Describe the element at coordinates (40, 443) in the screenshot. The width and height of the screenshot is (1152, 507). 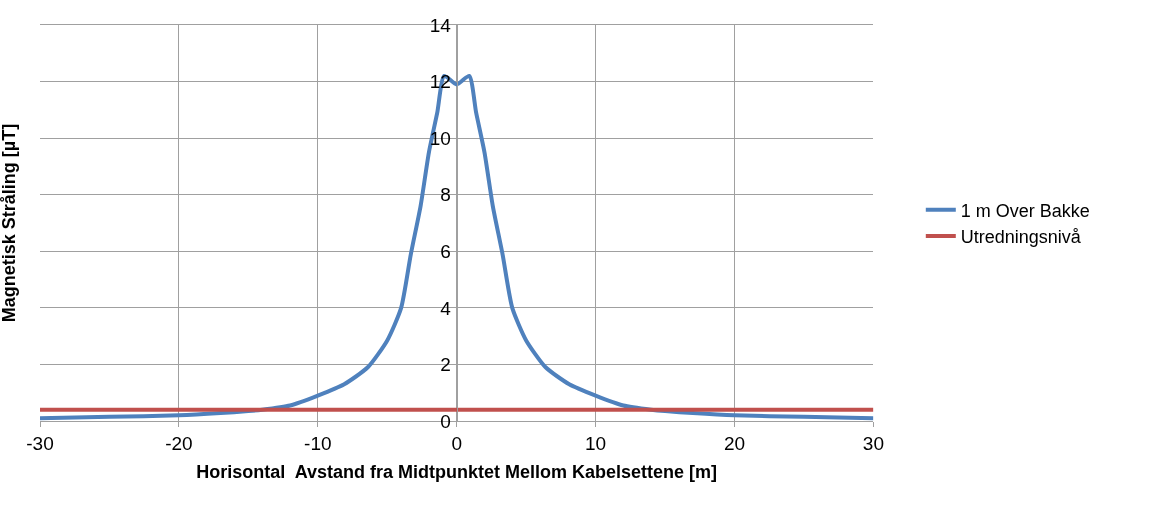
I see `x-tick-label: -30` at that location.